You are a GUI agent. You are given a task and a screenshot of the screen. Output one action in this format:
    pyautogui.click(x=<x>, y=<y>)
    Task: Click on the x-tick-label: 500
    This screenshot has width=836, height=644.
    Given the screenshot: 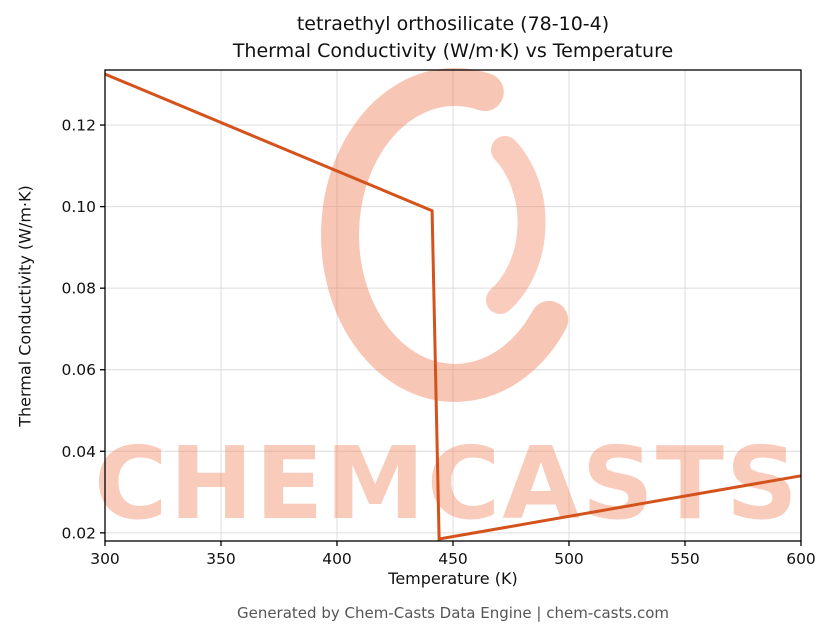 What is the action you would take?
    pyautogui.click(x=569, y=559)
    